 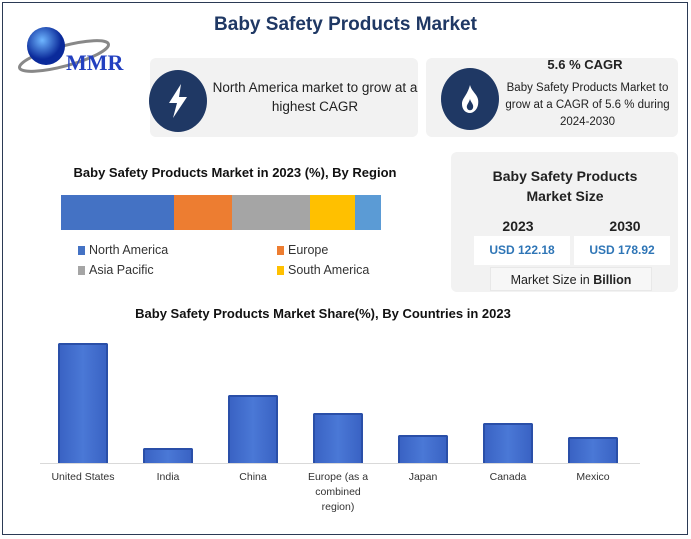 I want to click on bar-united, so click(x=83, y=402).